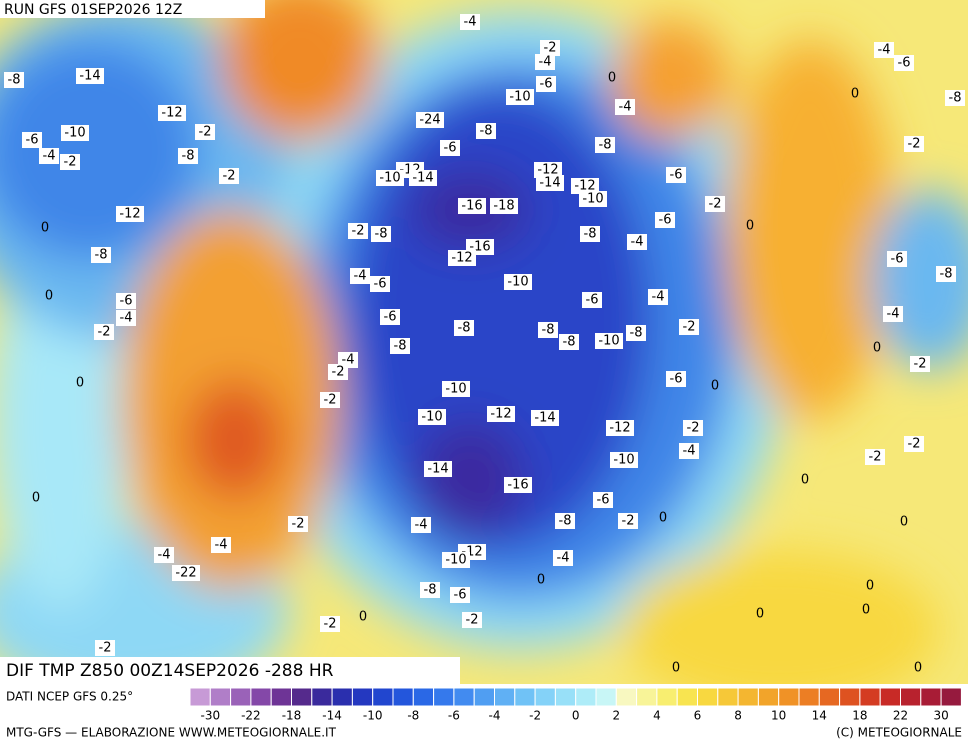 This screenshot has height=745, width=968. I want to click on contour-label: -22, so click(185, 573).